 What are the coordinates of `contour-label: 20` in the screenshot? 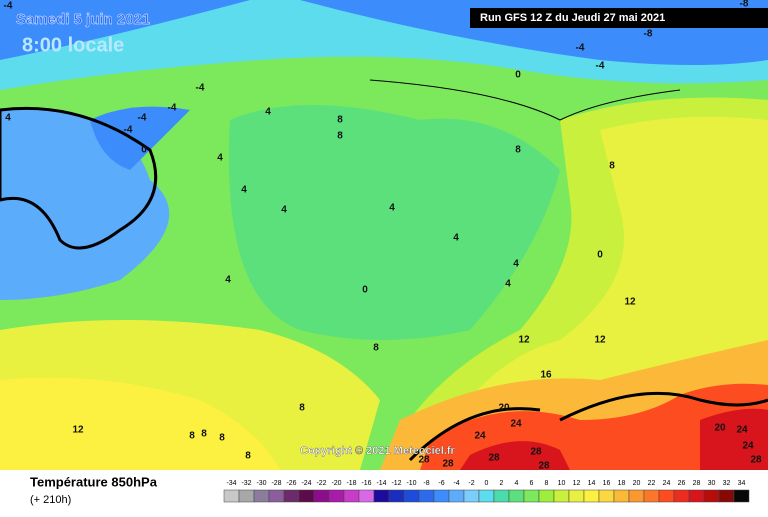 It's located at (504, 408).